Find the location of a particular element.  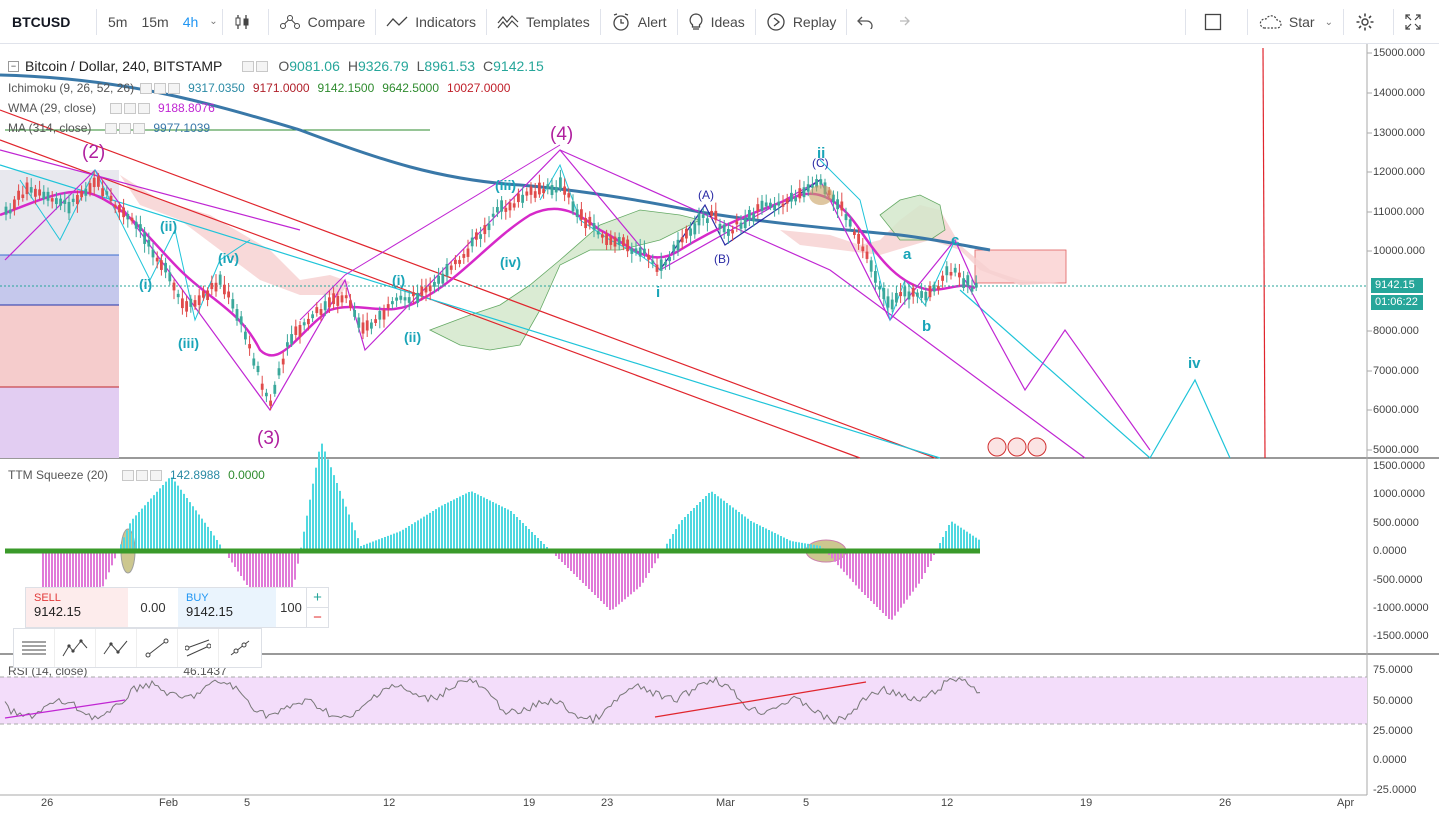

ray-tool-icon is located at coordinates (239, 648).